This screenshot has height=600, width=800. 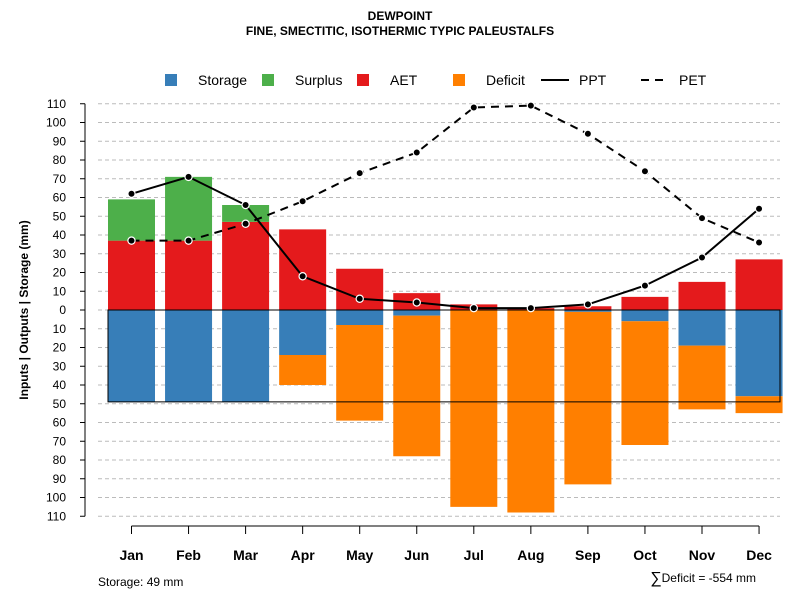 What do you see at coordinates (693, 80) in the screenshot?
I see `legend-label-pet: PET` at bounding box center [693, 80].